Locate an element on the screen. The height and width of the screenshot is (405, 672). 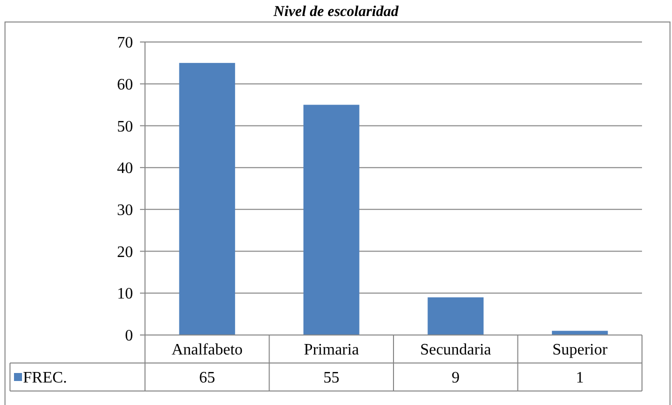
y-tick-label: 40 is located at coordinates (125, 169).